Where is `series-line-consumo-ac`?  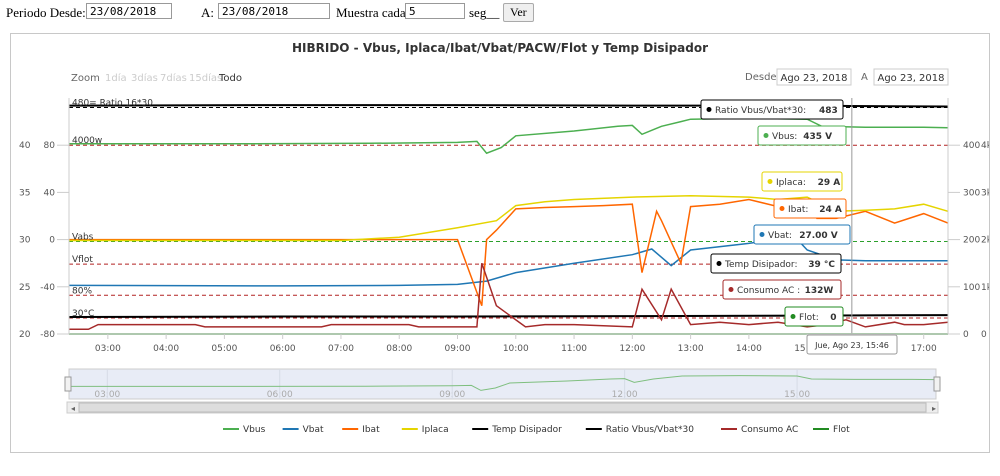
series-line-consumo-ac is located at coordinates (509, 296).